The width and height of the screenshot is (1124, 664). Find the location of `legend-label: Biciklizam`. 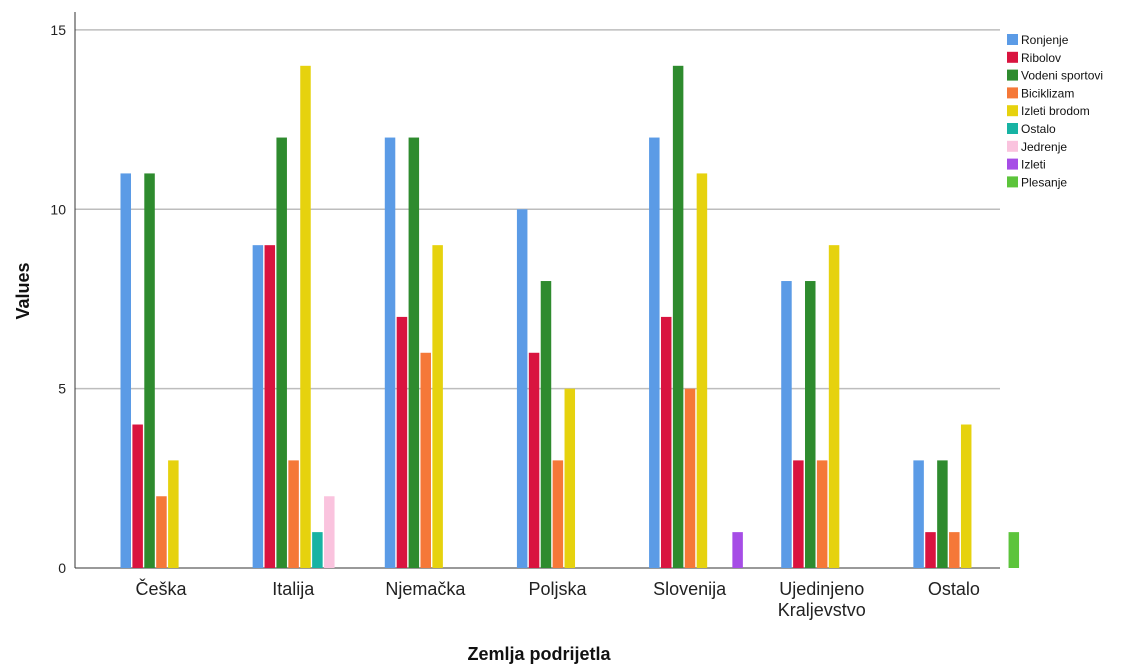

legend-label: Biciklizam is located at coordinates (1047, 93).